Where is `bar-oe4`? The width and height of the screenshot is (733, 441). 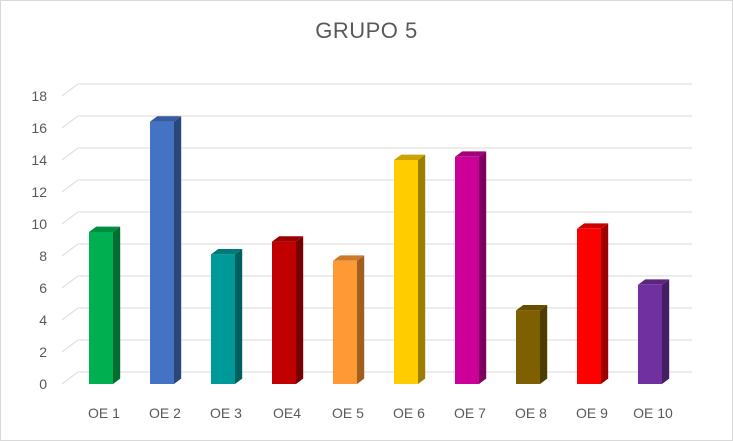
bar-oe4 is located at coordinates (288, 310).